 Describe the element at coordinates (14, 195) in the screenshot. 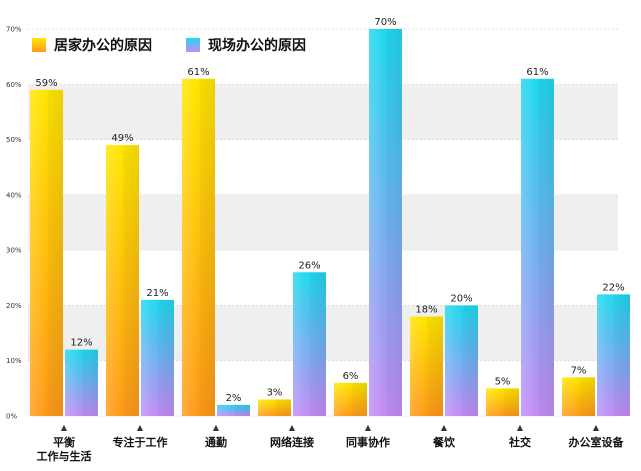

I see `y-tick-label: 40%` at that location.